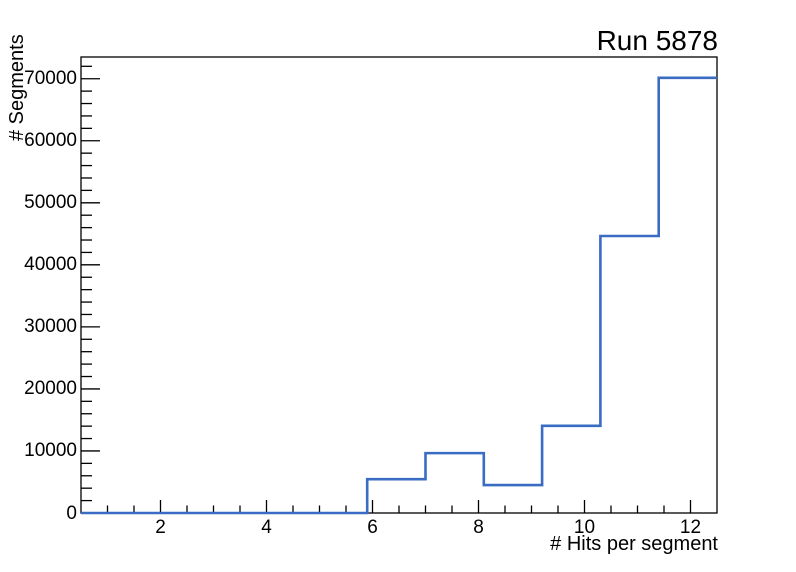 This screenshot has width=796, height=572. I want to click on chart-title: Run 5878, so click(657, 40).